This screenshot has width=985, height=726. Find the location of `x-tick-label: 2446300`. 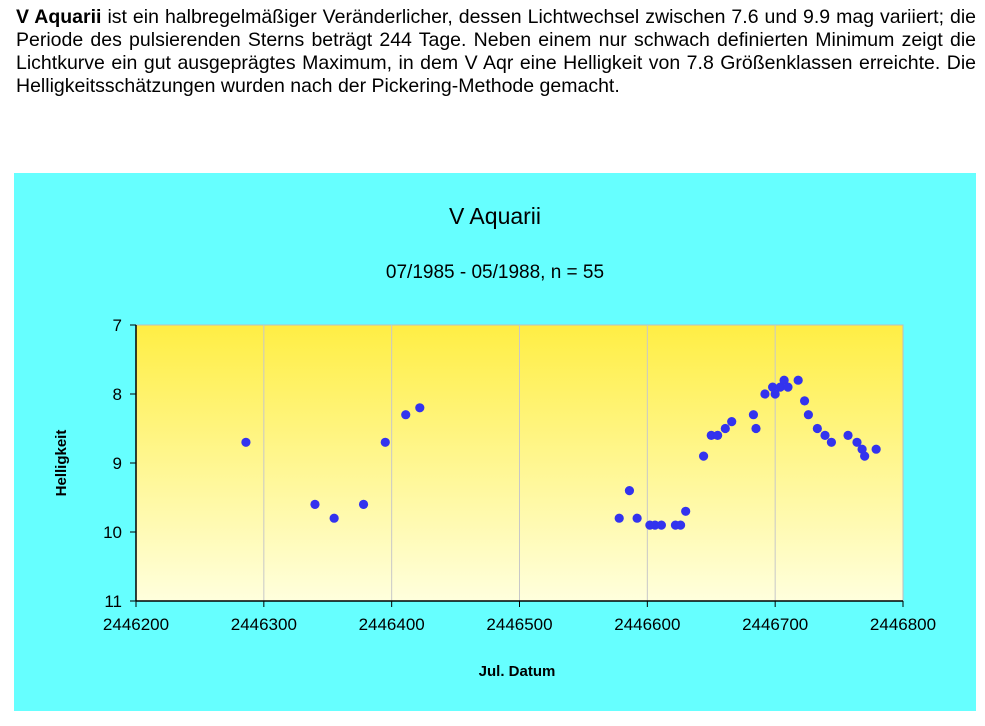

x-tick-label: 2446300 is located at coordinates (264, 624).